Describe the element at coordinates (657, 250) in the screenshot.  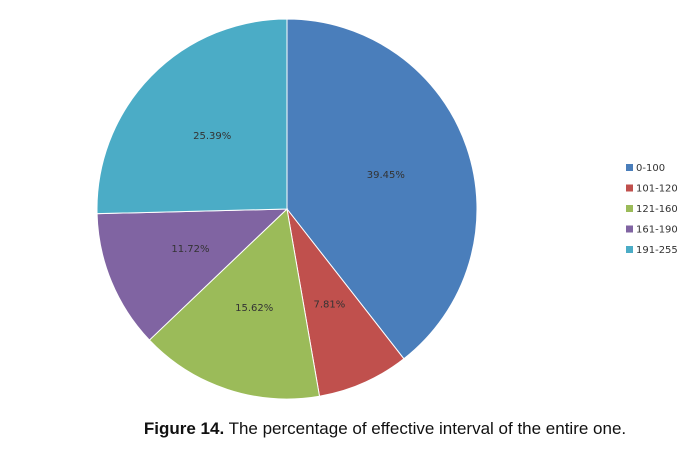
I see `legend-label-191-255: 191-255` at that location.